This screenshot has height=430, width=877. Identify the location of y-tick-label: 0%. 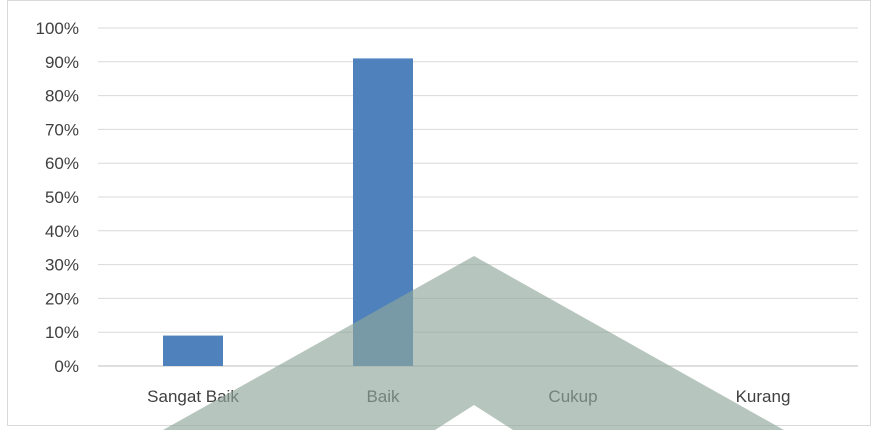
(66, 366).